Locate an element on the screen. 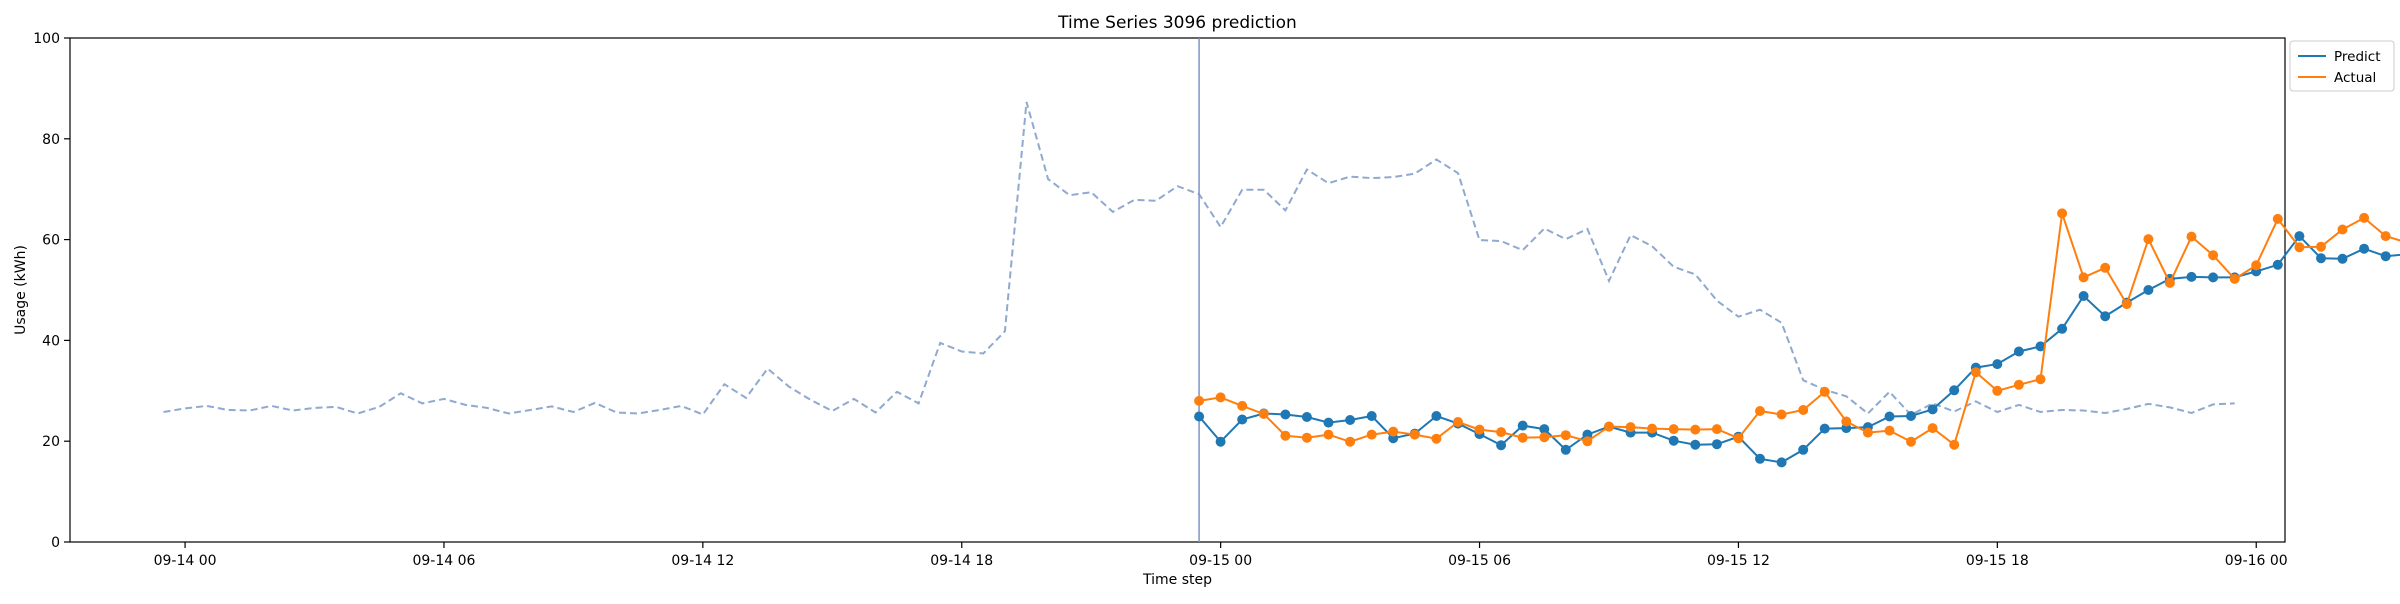 The width and height of the screenshot is (2400, 604). y-tick-label: 40 is located at coordinates (51, 341).